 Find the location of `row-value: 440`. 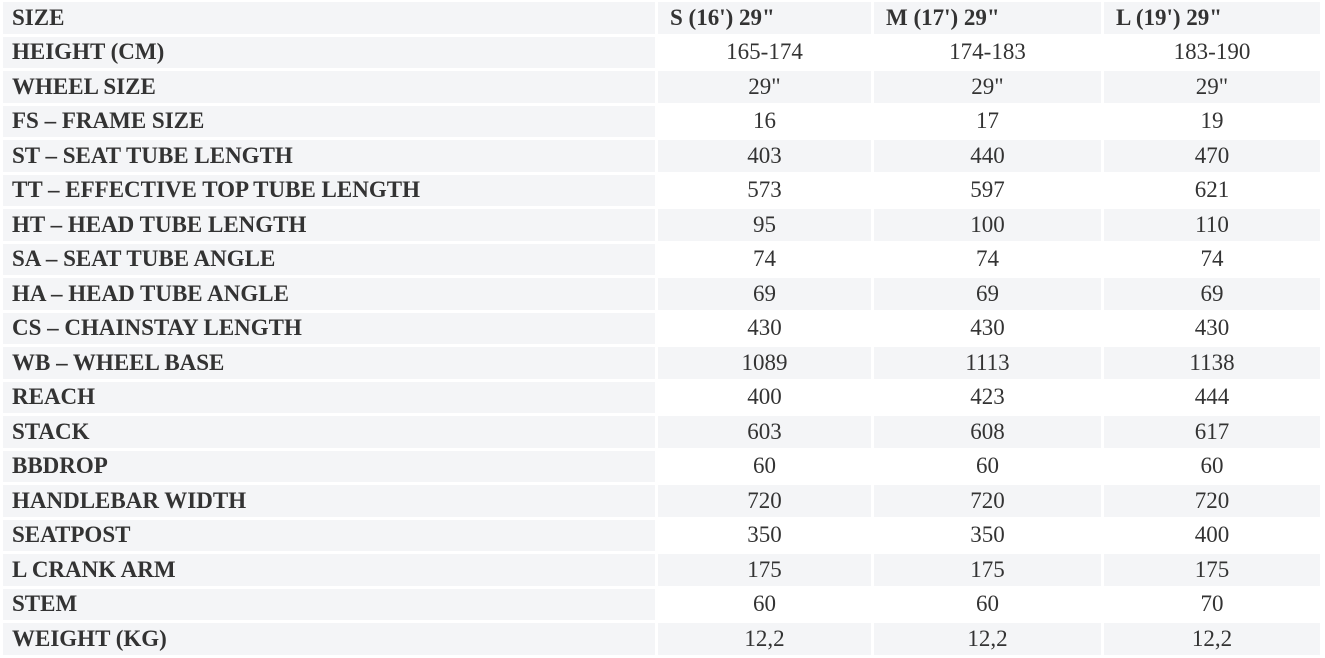

row-value: 440 is located at coordinates (987, 156).